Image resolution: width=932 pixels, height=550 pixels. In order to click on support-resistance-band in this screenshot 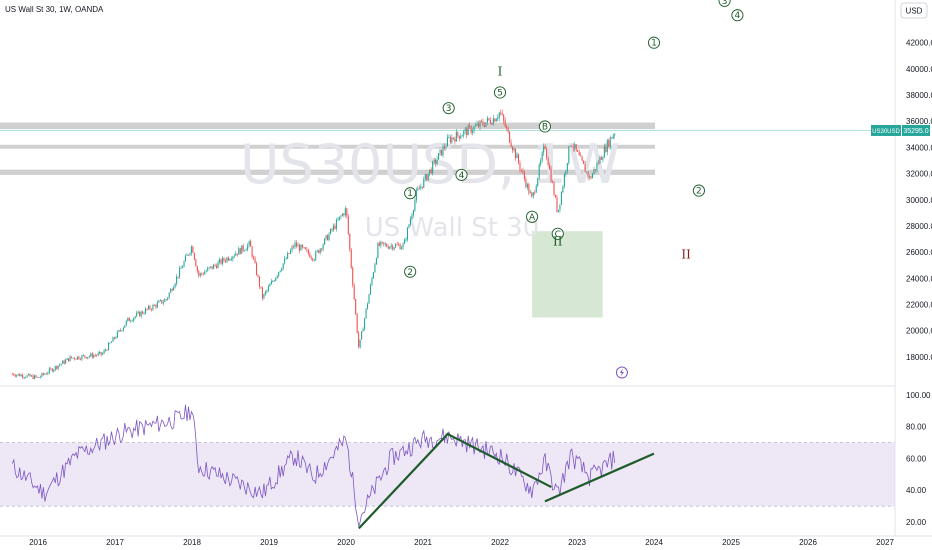, I will do `click(327, 146)`.